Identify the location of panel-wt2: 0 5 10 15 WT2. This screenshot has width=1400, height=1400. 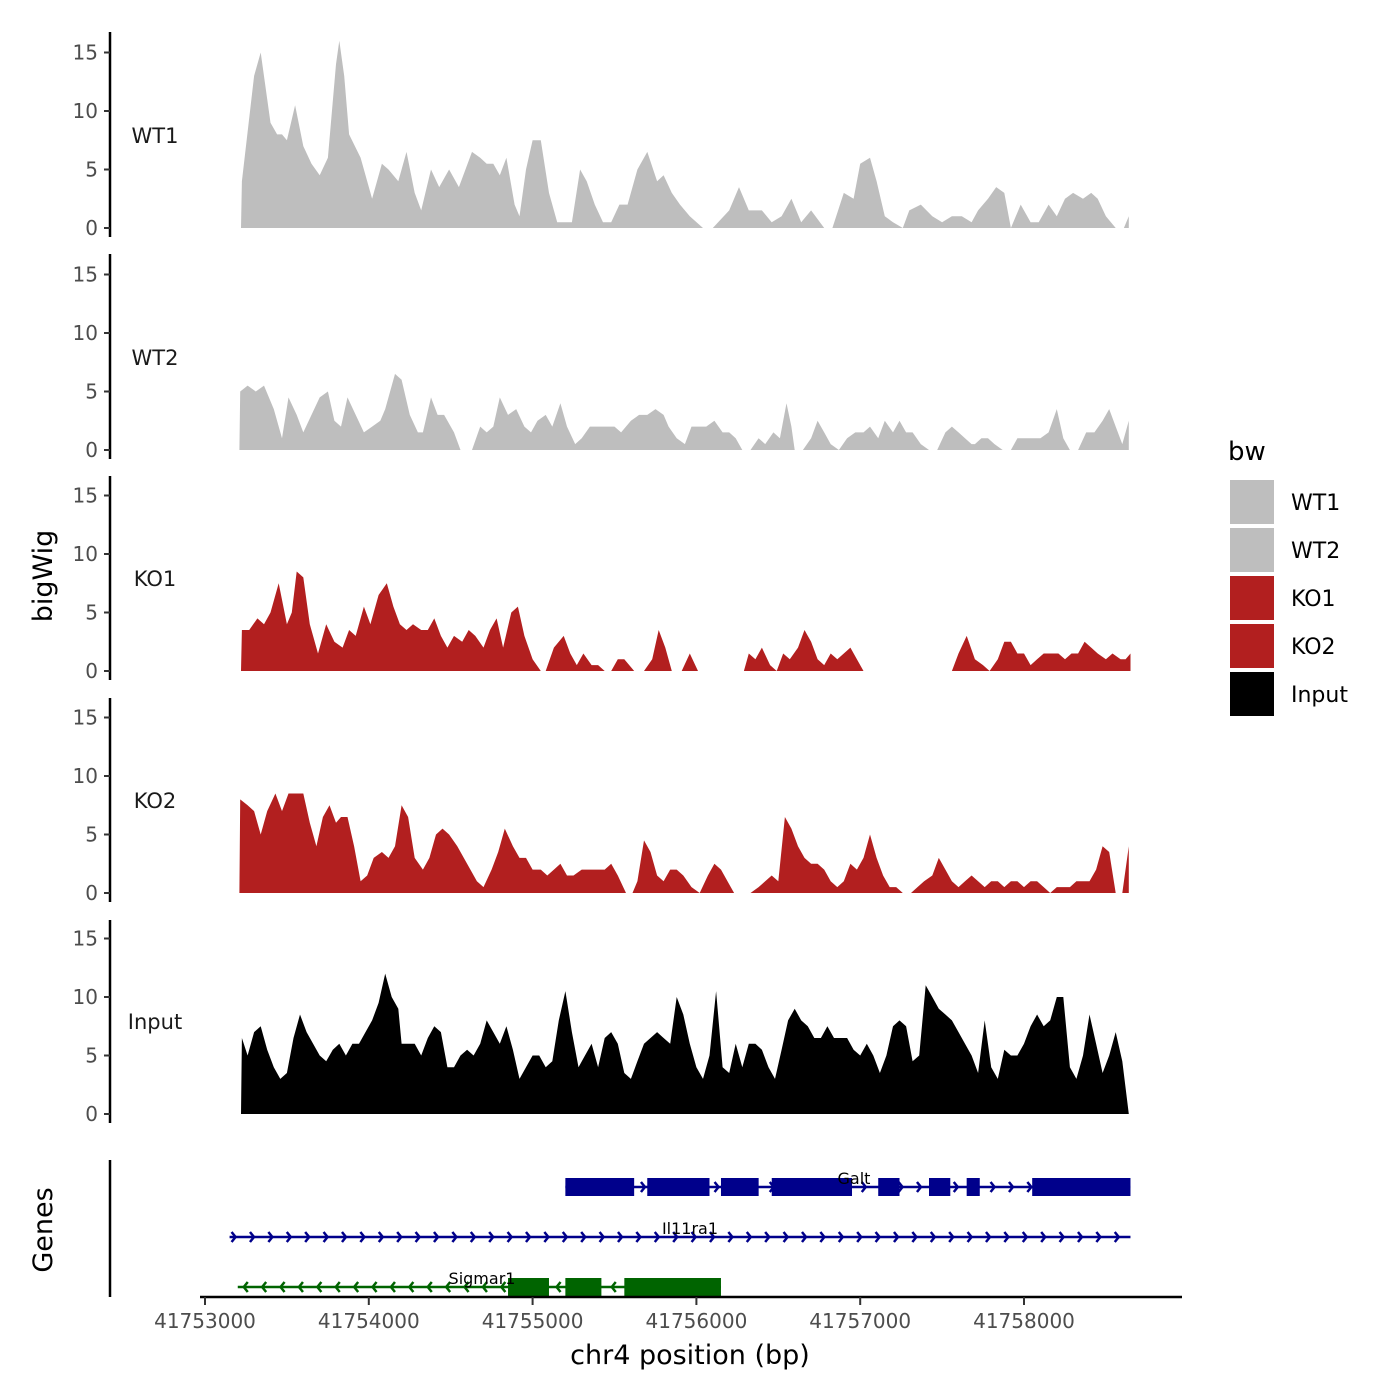
(601, 358).